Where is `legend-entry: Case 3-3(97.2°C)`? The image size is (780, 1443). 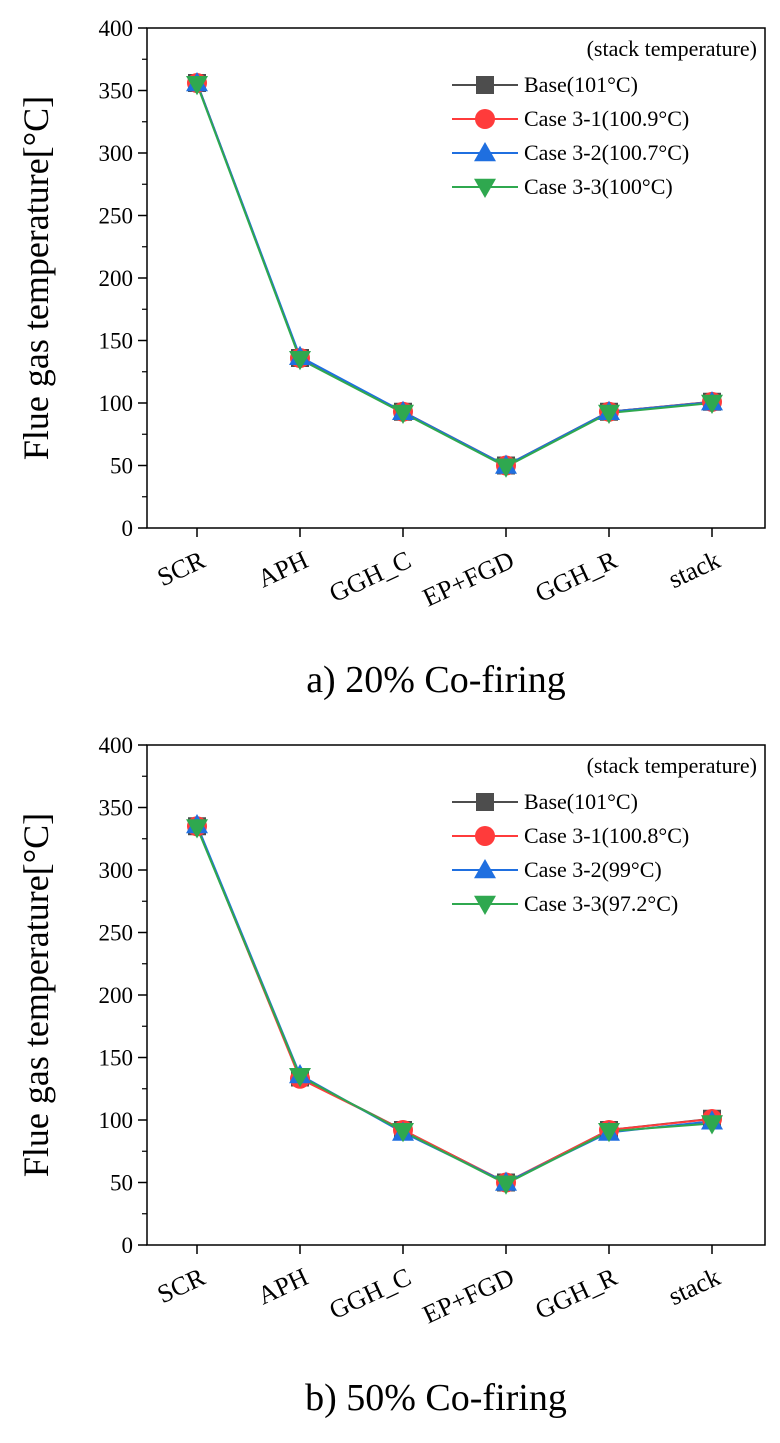 legend-entry: Case 3-3(97.2°C) is located at coordinates (601, 903).